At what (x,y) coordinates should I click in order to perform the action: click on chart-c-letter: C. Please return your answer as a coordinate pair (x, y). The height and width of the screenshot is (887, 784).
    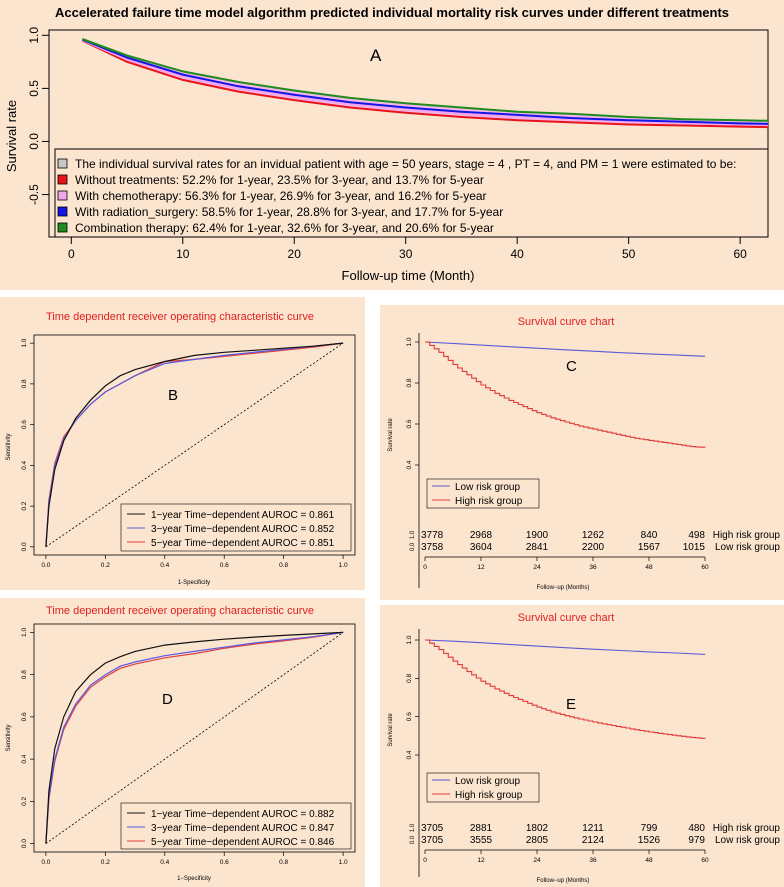
    Looking at the image, I should click on (571, 366).